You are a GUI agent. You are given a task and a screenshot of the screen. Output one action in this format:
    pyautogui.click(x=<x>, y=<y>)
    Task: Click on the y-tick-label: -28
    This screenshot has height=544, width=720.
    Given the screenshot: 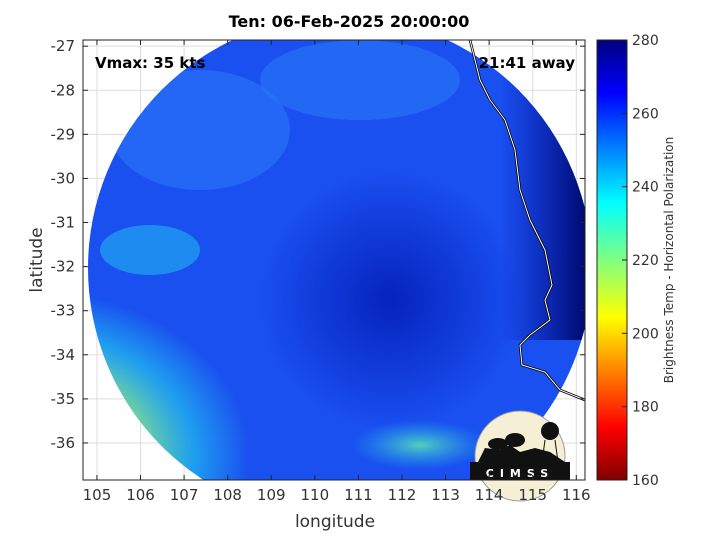 What is the action you would take?
    pyautogui.click(x=63, y=90)
    